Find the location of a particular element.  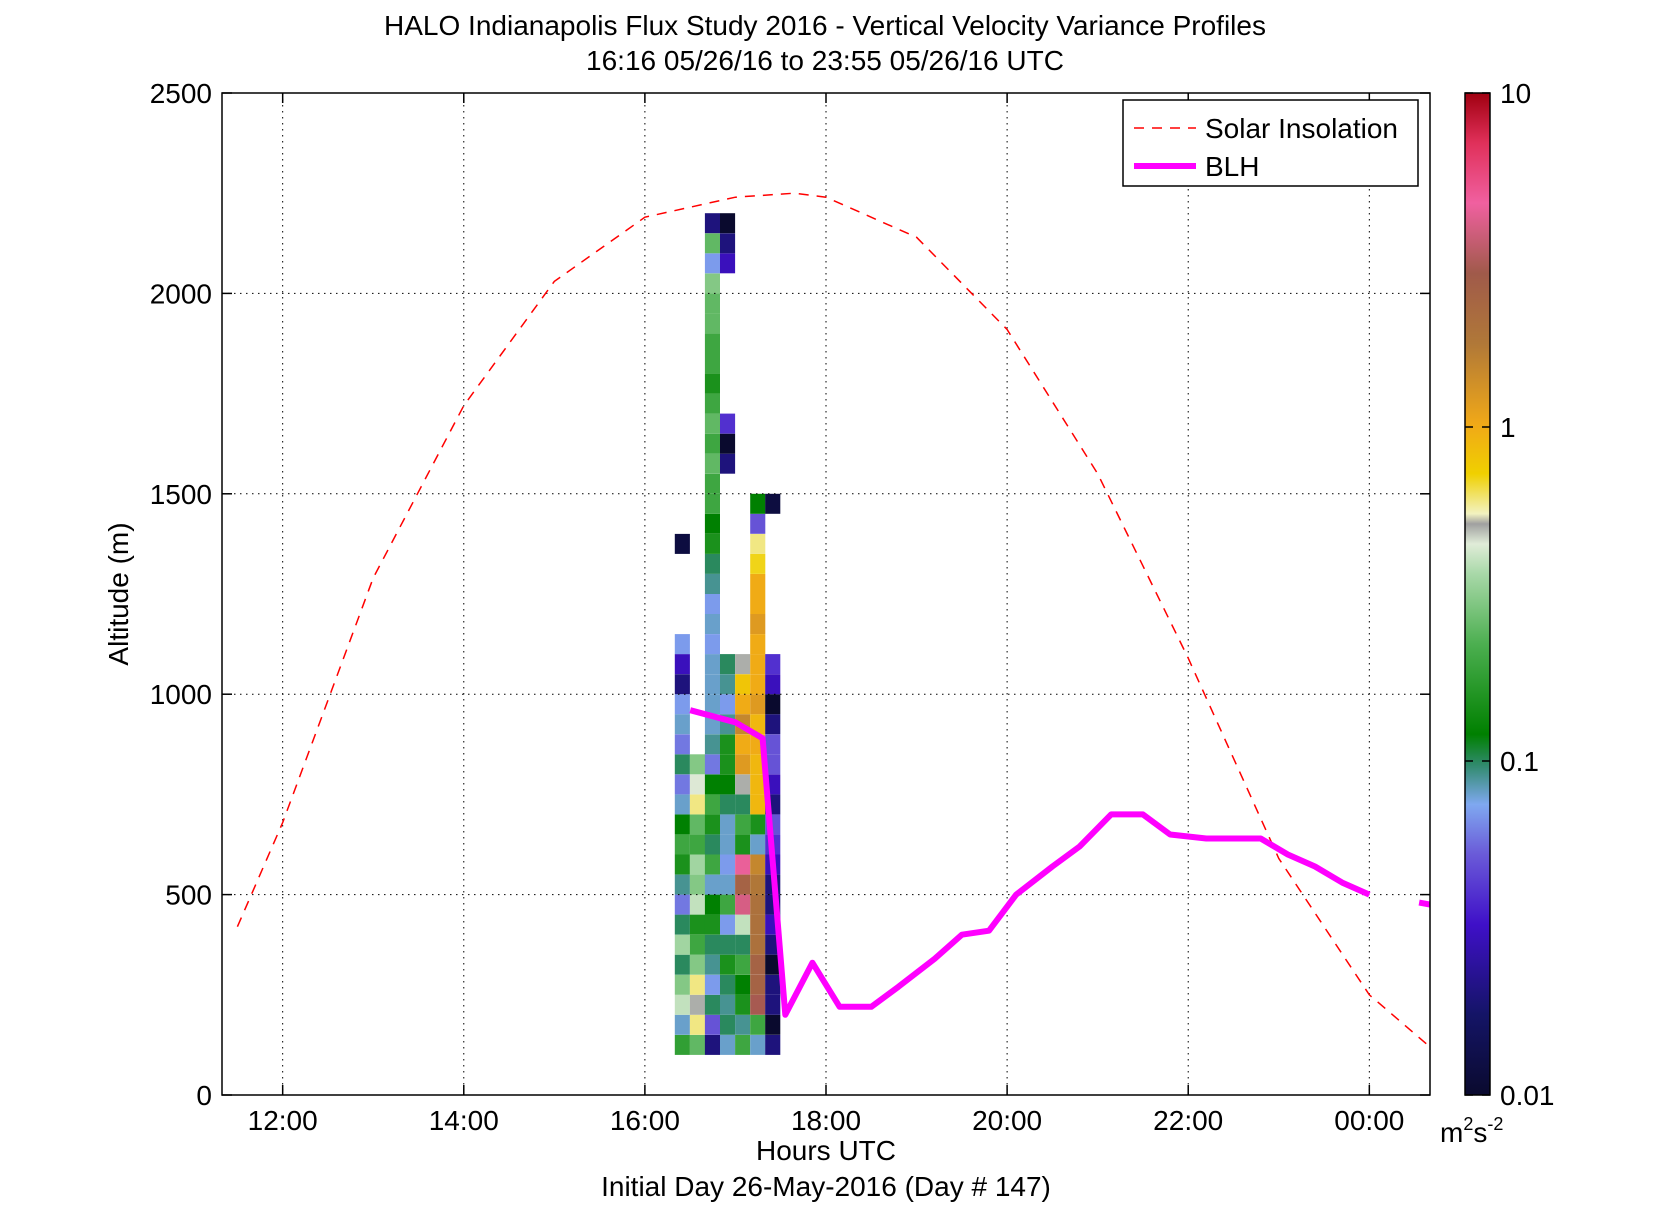

y-tick-label: 2000 is located at coordinates (181, 293).